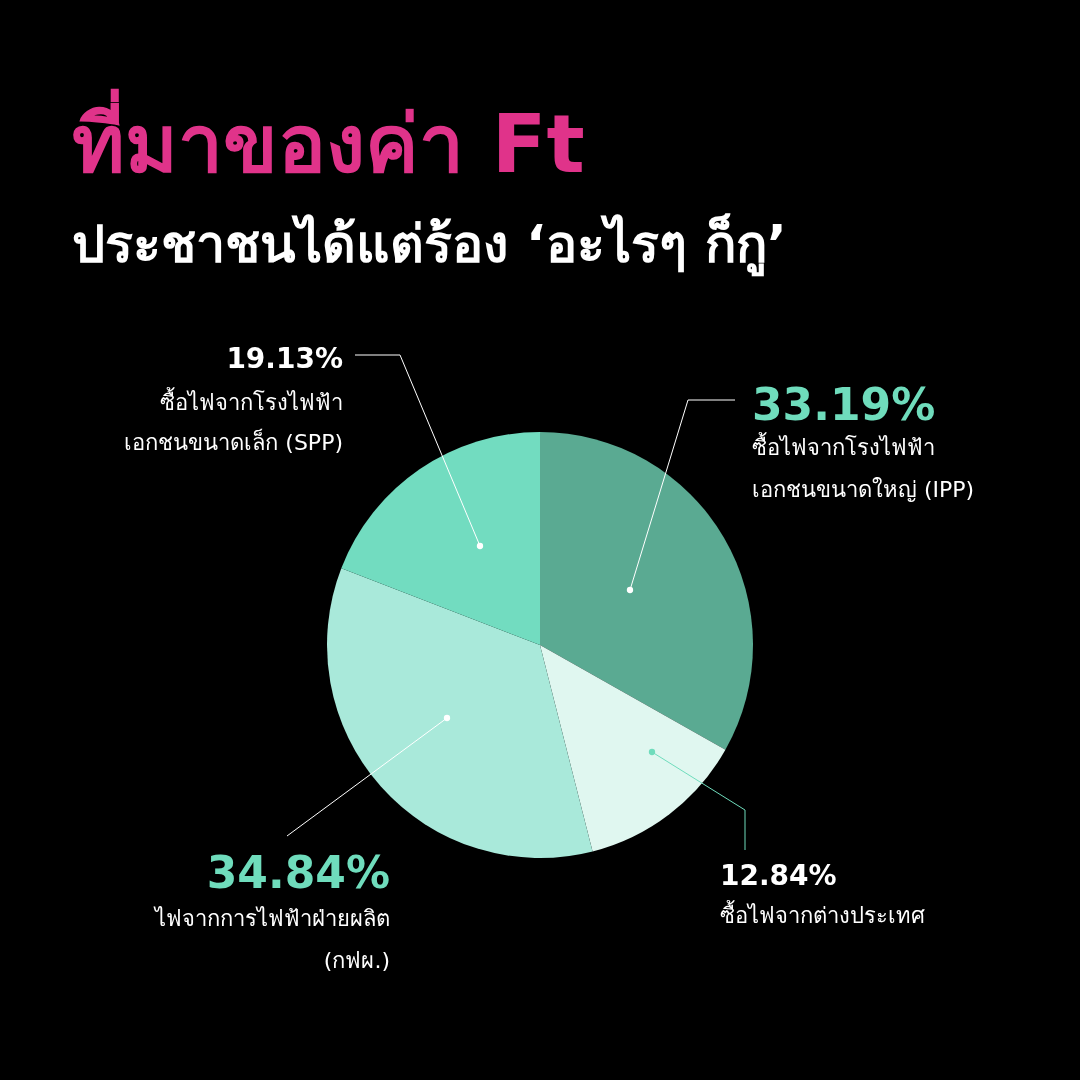 This screenshot has height=1080, width=1080. I want to click on data-label: 33.19%, so click(844, 404).